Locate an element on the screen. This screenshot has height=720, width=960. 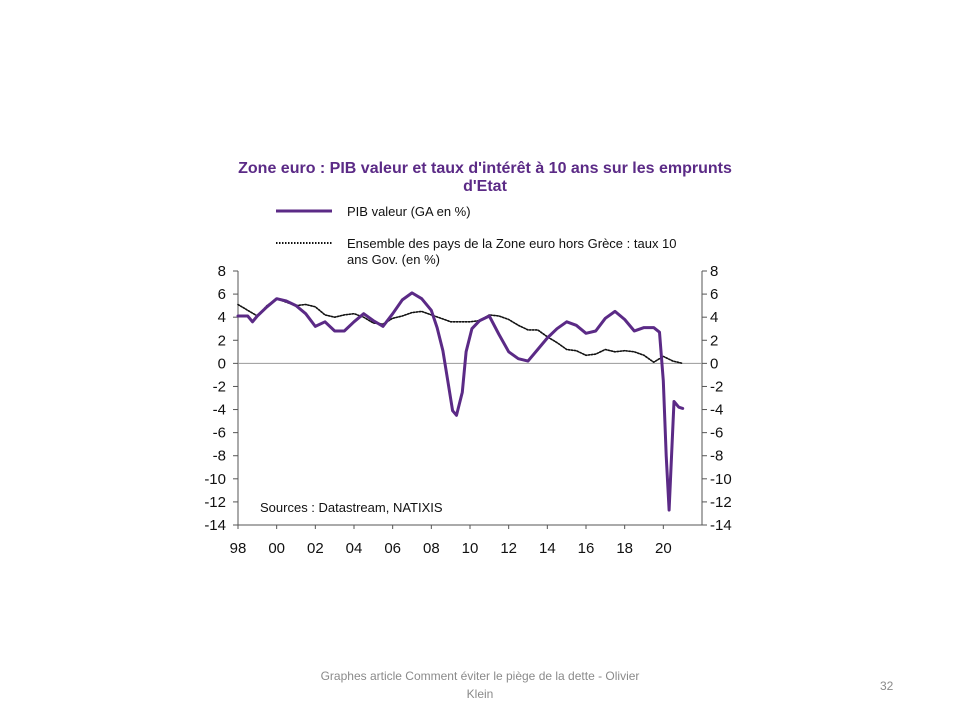
series-line-pib is located at coordinates (460, 401).